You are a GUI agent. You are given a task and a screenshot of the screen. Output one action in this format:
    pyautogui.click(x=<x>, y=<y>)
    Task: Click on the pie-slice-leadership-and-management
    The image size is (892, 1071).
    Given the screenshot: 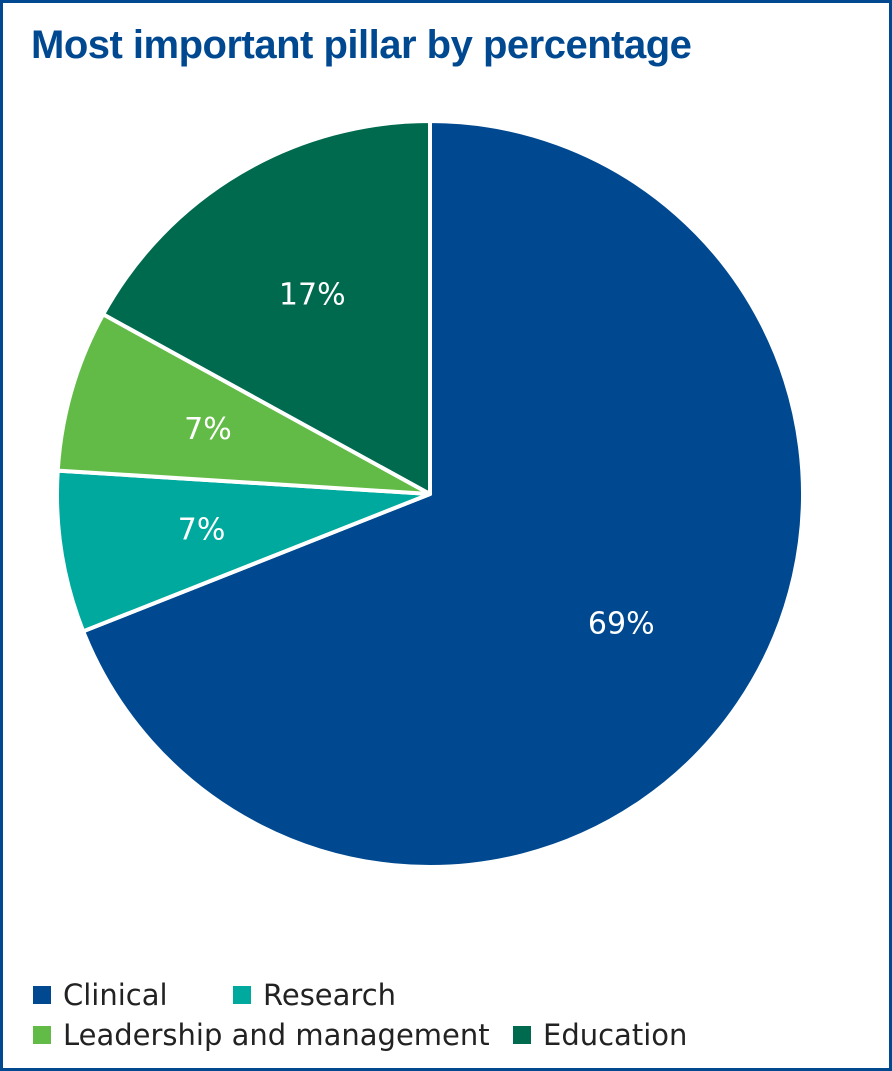 What is the action you would take?
    pyautogui.click(x=243, y=404)
    